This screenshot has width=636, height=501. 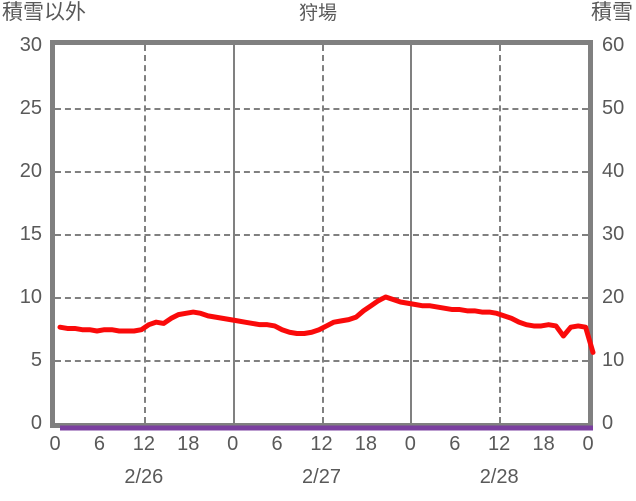 What do you see at coordinates (613, 234) in the screenshot?
I see `right-axis-tick: 30` at bounding box center [613, 234].